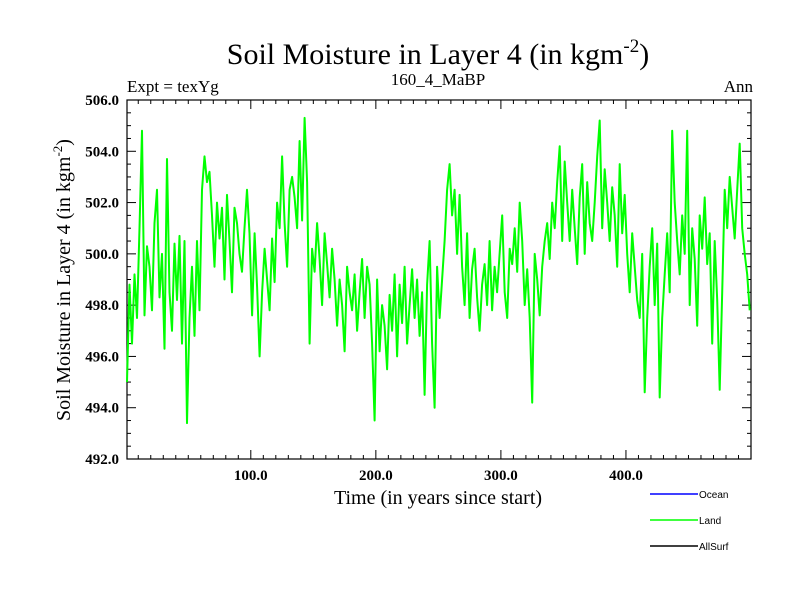 The width and height of the screenshot is (800, 600). Describe the element at coordinates (438, 53) in the screenshot. I see `chart-title: Soil Moisture in Layer 4 (in kgm-2)` at that location.